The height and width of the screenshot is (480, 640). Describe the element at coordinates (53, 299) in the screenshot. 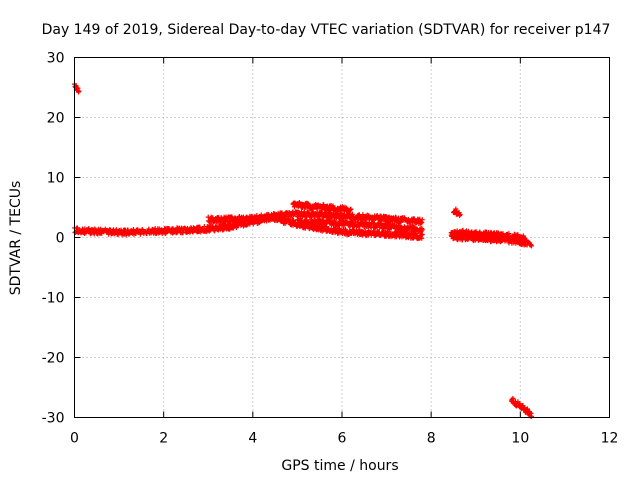

I see `y-tick-label: -10` at that location.